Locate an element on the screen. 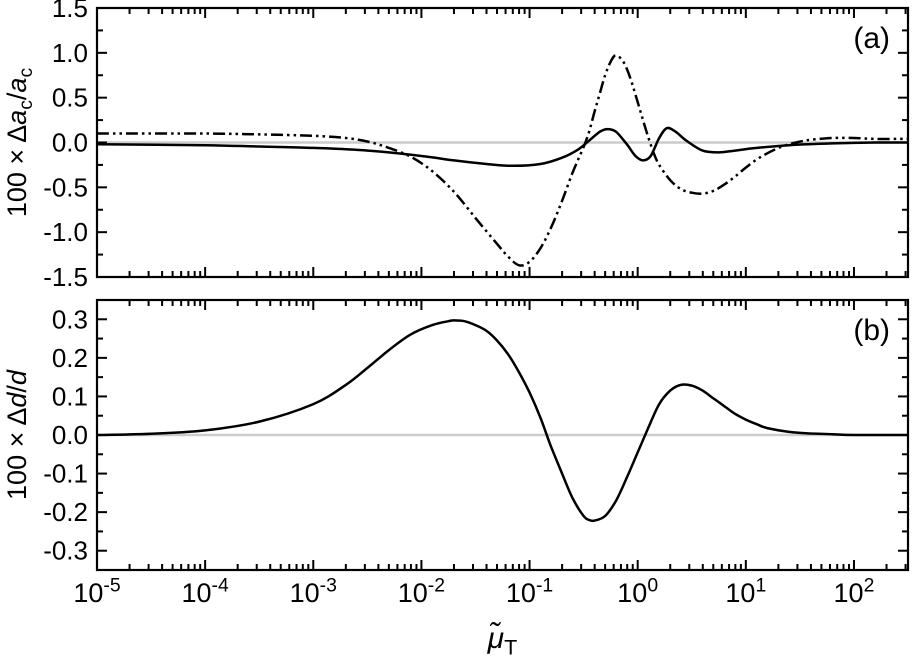  x-axis-title: μ̃T is located at coordinates (502, 641).